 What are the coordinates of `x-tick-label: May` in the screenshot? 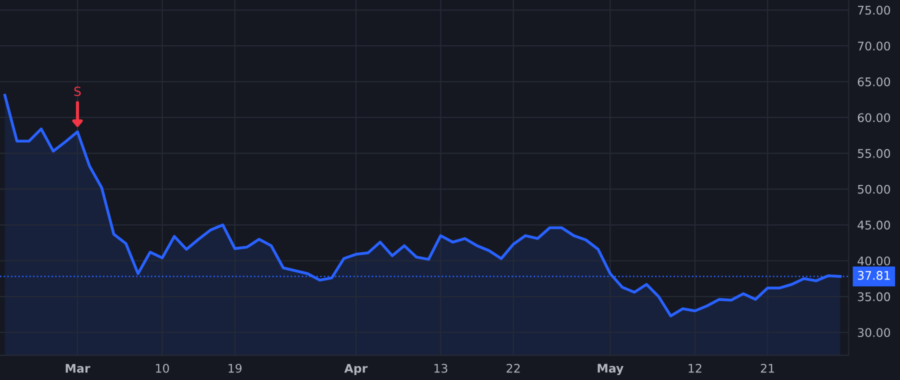 It's located at (611, 370).